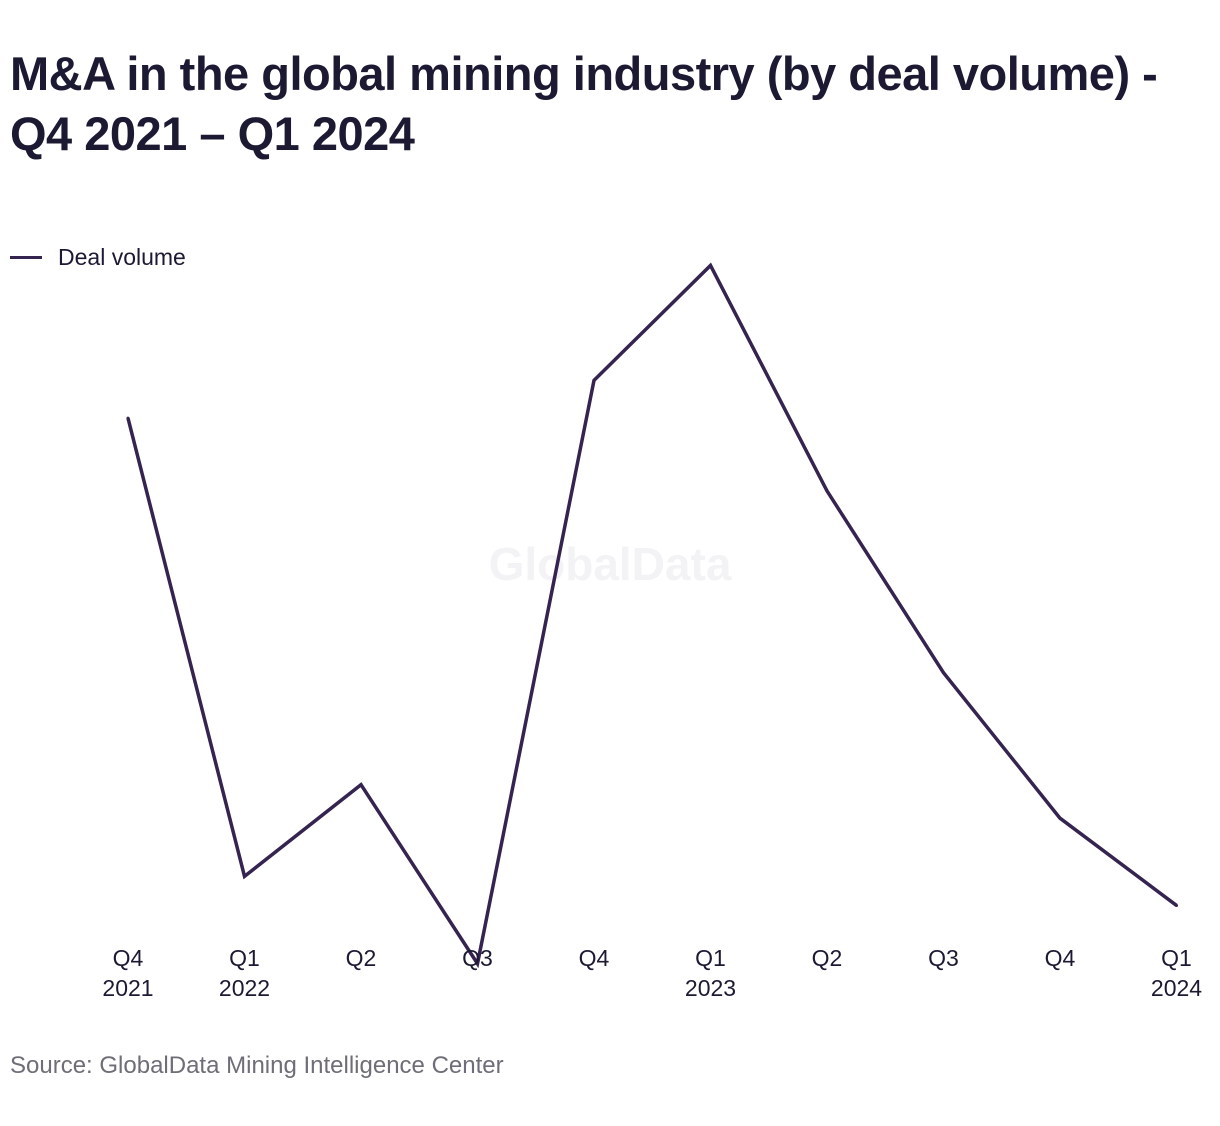  I want to click on x-tick-label: Q1 2022, so click(244, 973).